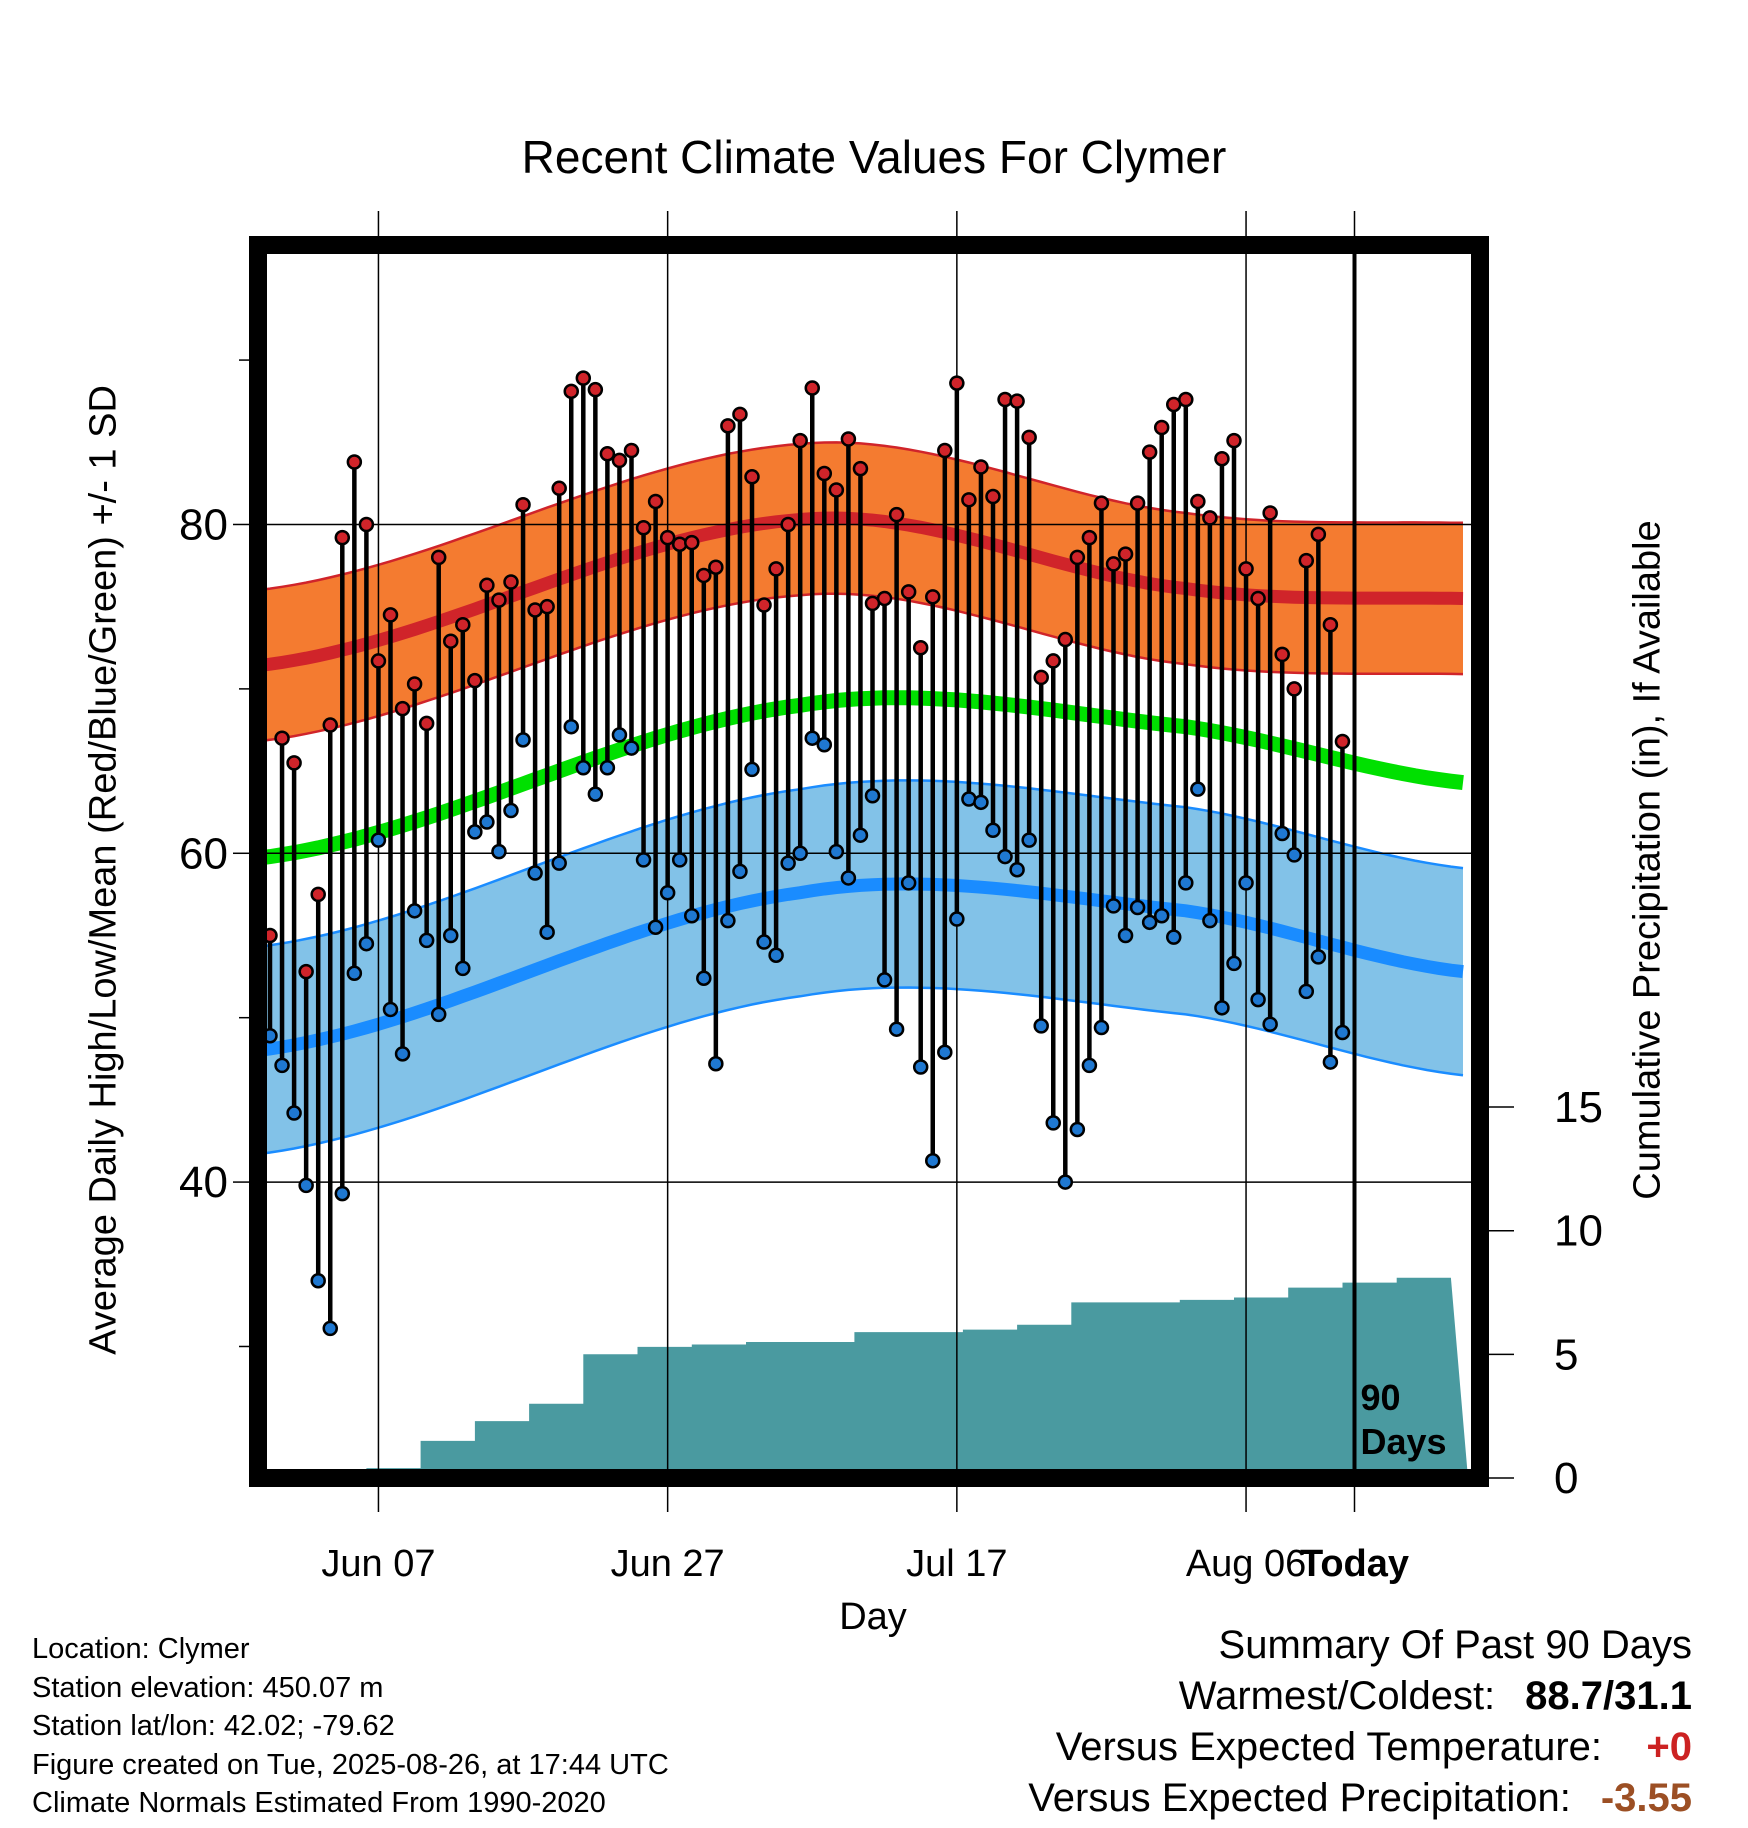 The width and height of the screenshot is (1748, 1828). Describe the element at coordinates (874, 157) in the screenshot. I see `chart-title: Recent Climate Values For Clymer` at that location.